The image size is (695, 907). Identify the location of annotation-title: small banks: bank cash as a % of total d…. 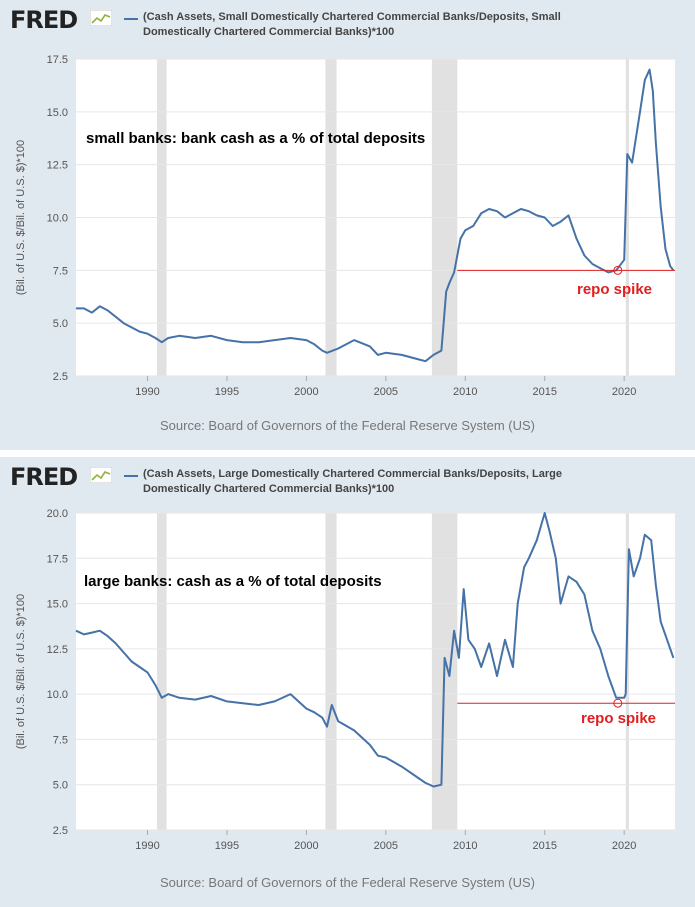
(255, 138).